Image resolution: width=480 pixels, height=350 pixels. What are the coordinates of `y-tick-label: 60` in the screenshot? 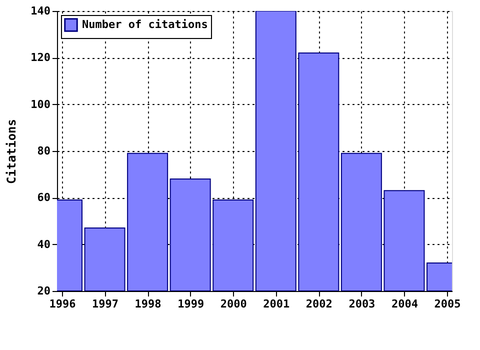 It's located at (43, 197).